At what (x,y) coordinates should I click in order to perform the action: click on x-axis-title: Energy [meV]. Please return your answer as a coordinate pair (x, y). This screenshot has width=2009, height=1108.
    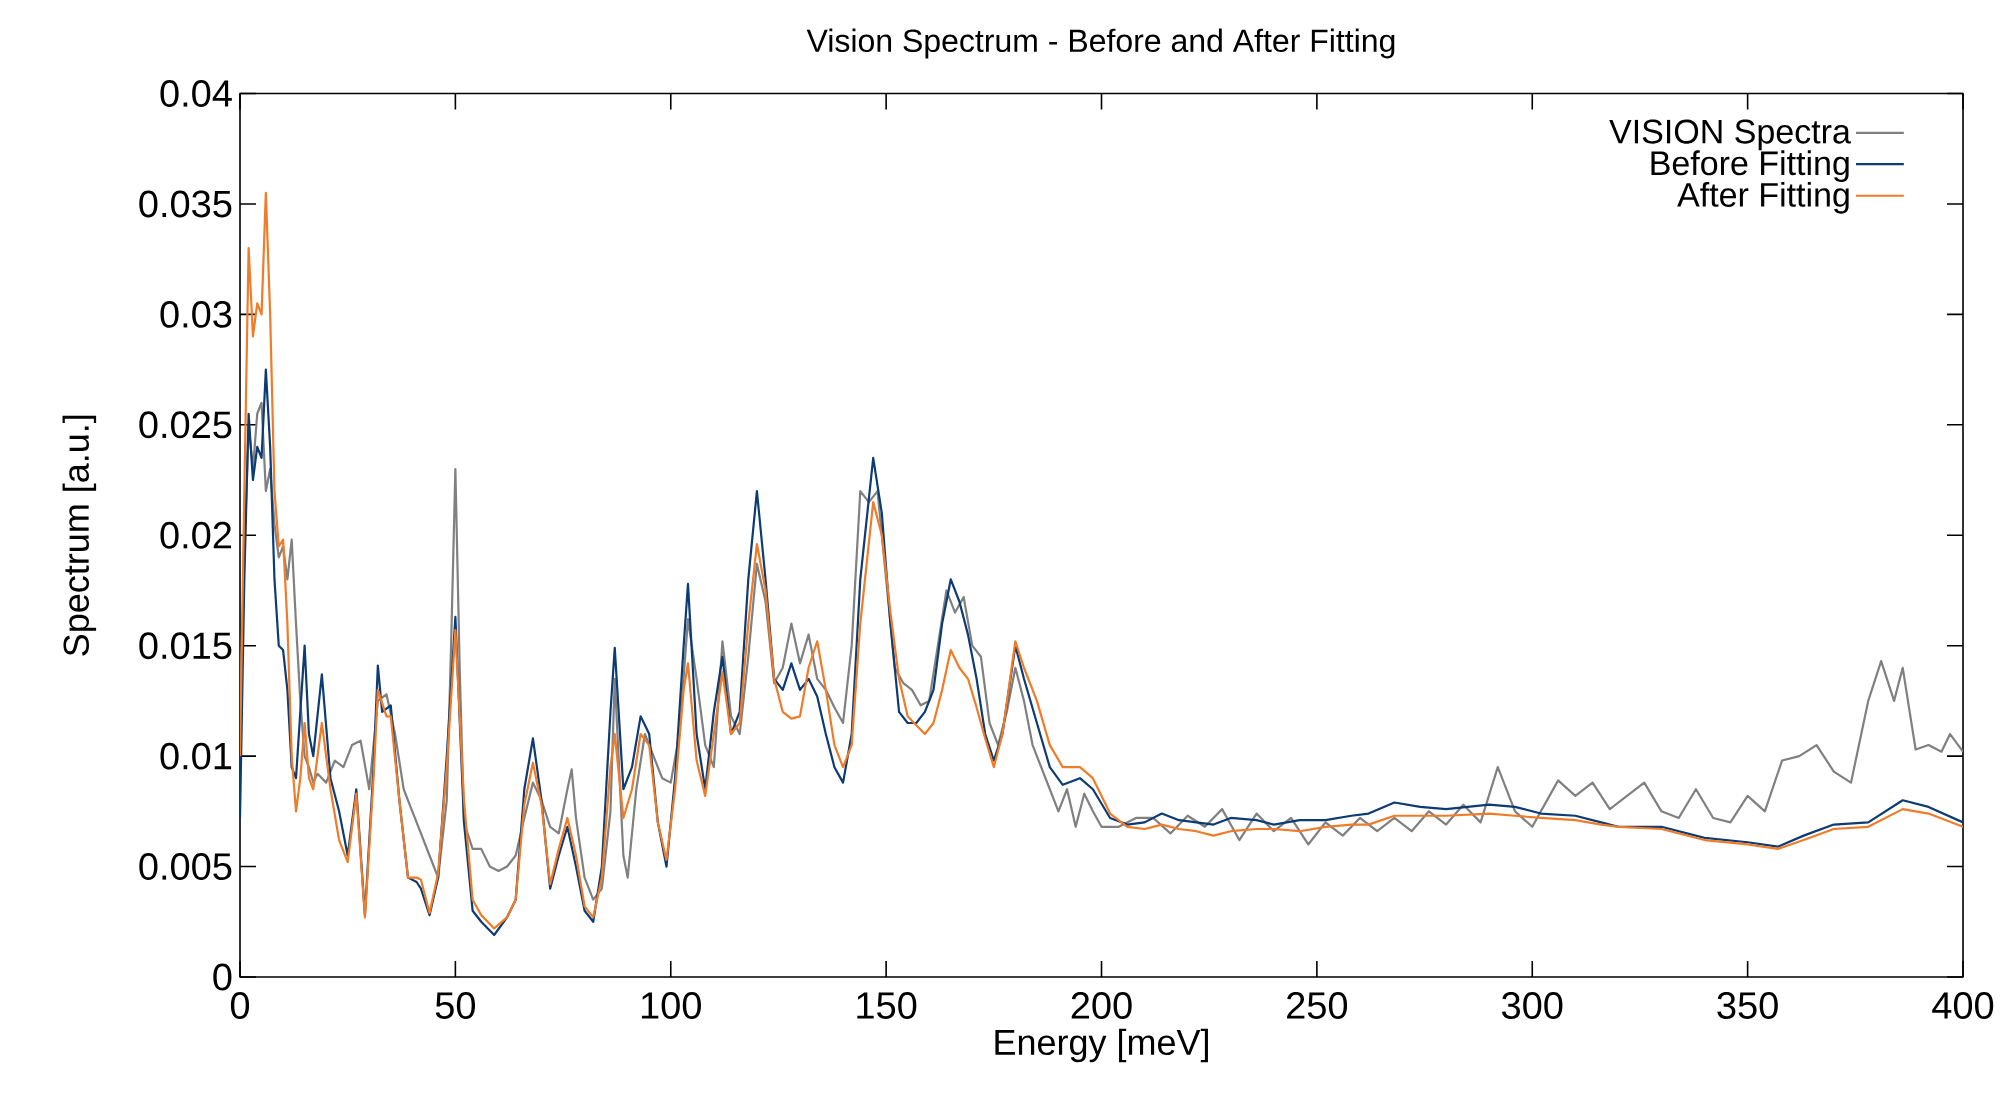
    Looking at the image, I should click on (1101, 1045).